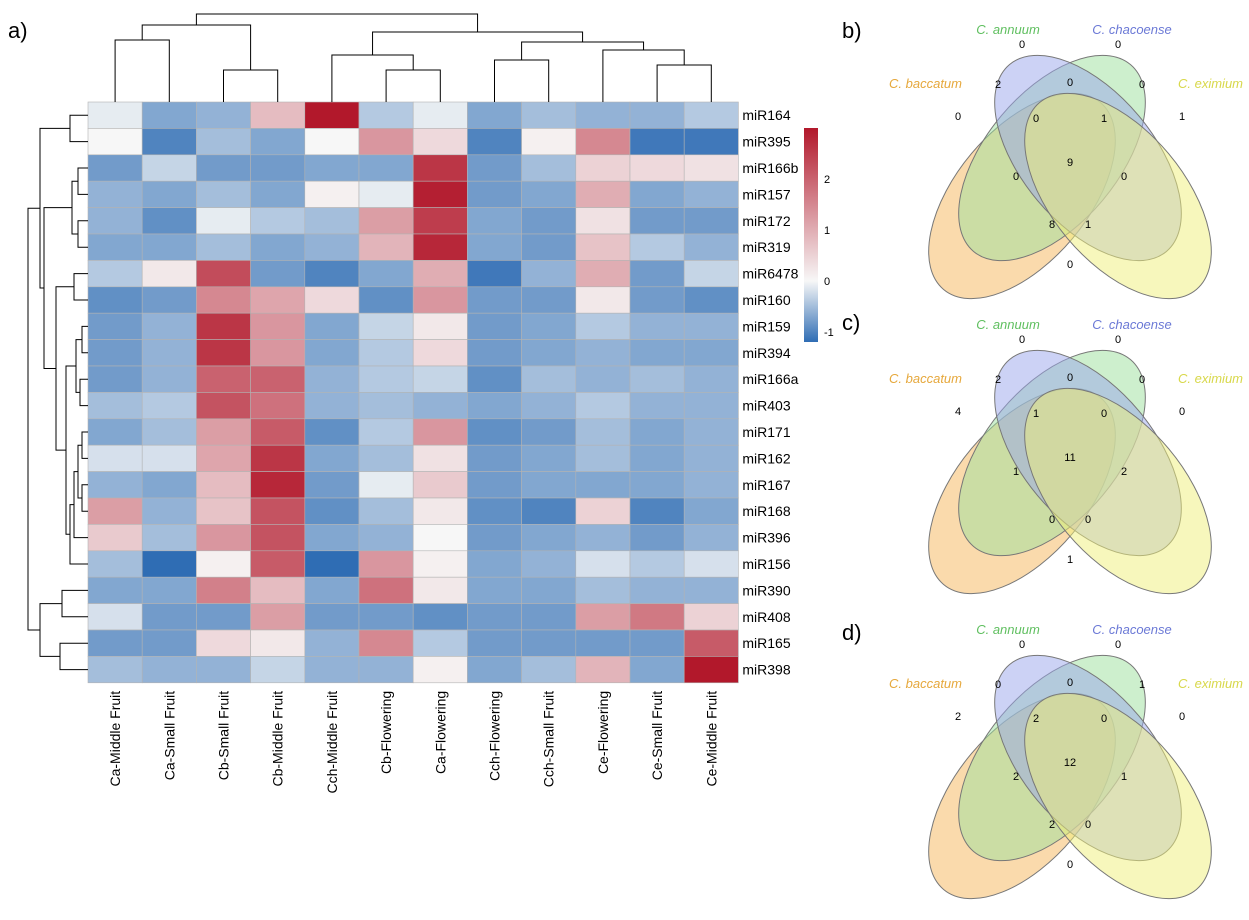 The height and width of the screenshot is (920, 1249). I want to click on panel-label-d: d), so click(852, 632).